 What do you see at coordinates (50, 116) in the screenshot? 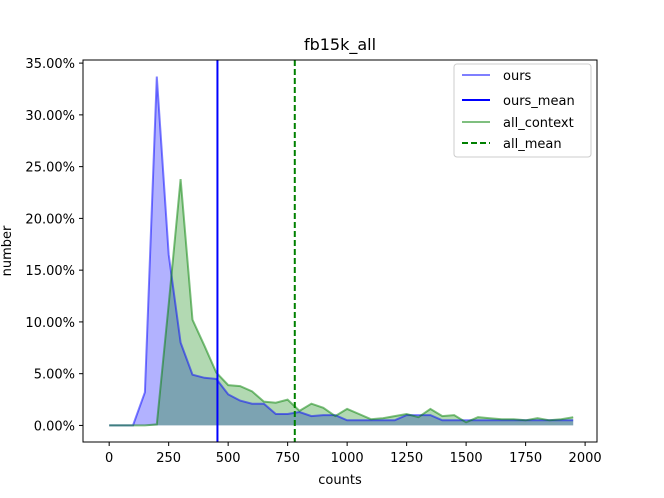
I see `y-tick-label: 30.00%` at bounding box center [50, 116].